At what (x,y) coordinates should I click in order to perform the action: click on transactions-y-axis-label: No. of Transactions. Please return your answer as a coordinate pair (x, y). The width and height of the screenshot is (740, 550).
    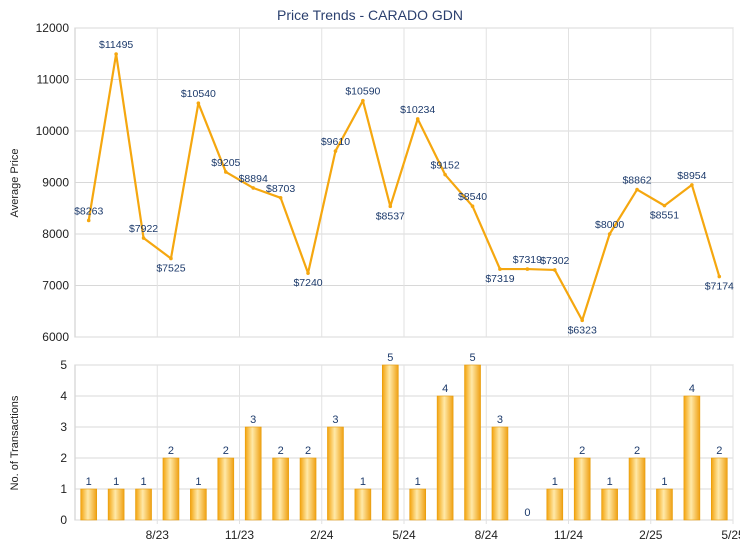
    Looking at the image, I should click on (15, 442).